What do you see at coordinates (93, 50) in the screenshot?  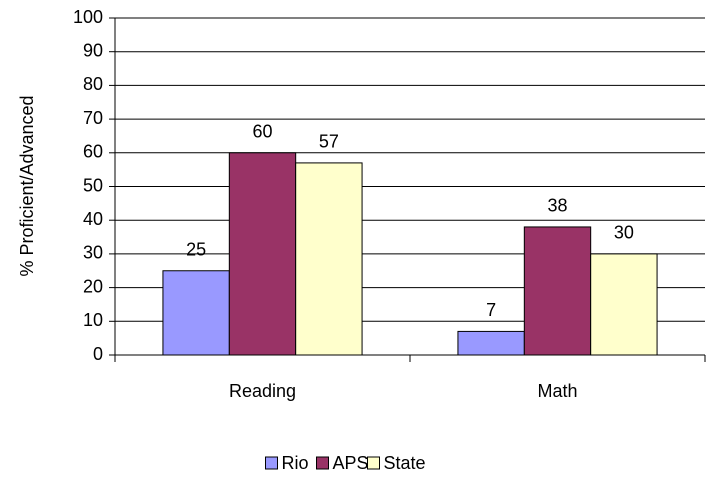 I see `y-tick-label: 90` at bounding box center [93, 50].